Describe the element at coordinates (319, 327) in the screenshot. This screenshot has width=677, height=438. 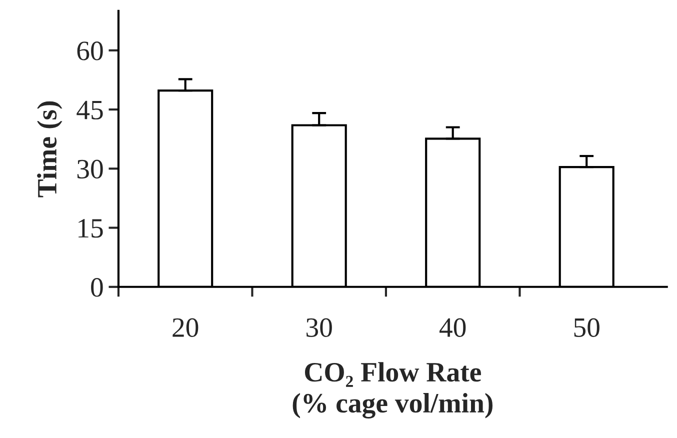
I see `x-tick-label: 30` at that location.